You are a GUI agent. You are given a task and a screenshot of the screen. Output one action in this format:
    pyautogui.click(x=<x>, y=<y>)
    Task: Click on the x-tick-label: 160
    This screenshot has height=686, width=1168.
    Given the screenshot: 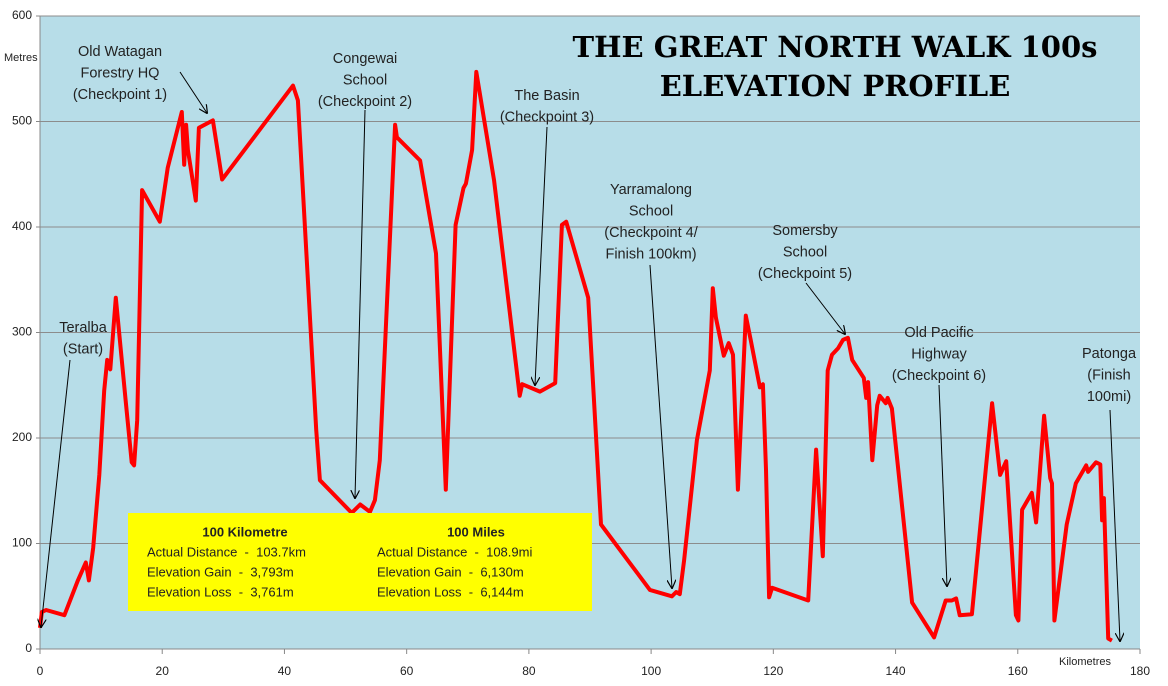 What is the action you would take?
    pyautogui.click(x=1018, y=671)
    